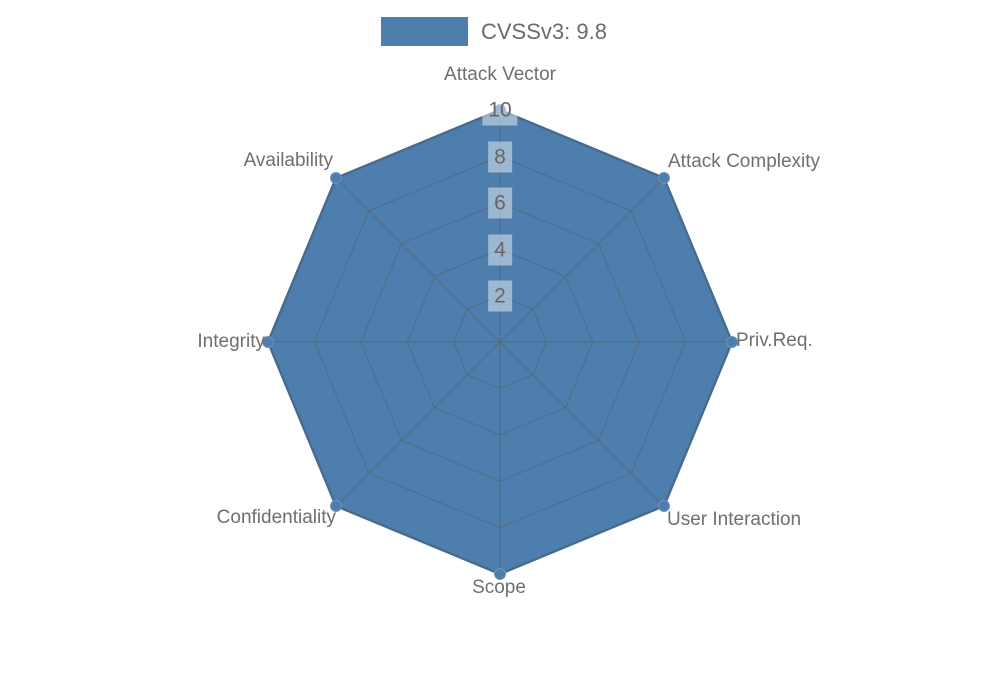 The image size is (1000, 700). Describe the element at coordinates (288, 160) in the screenshot. I see `axis-label-availability: Availability` at that location.